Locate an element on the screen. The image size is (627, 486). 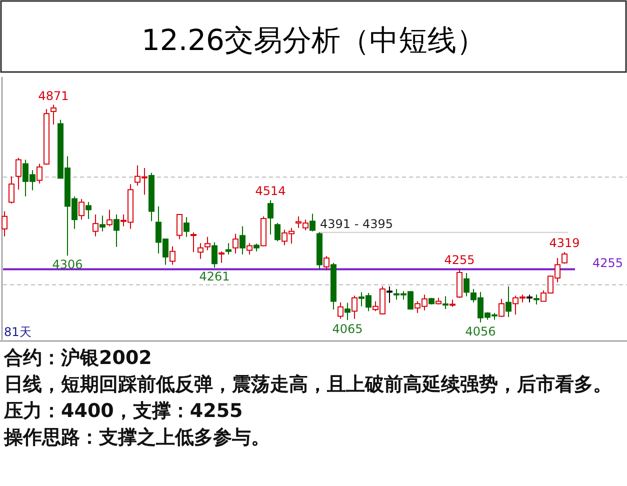
text: 日线，短期回踩前低反弹，震荡走高，且上破前高延续强势，后市看多。 is located at coordinates (308, 385).